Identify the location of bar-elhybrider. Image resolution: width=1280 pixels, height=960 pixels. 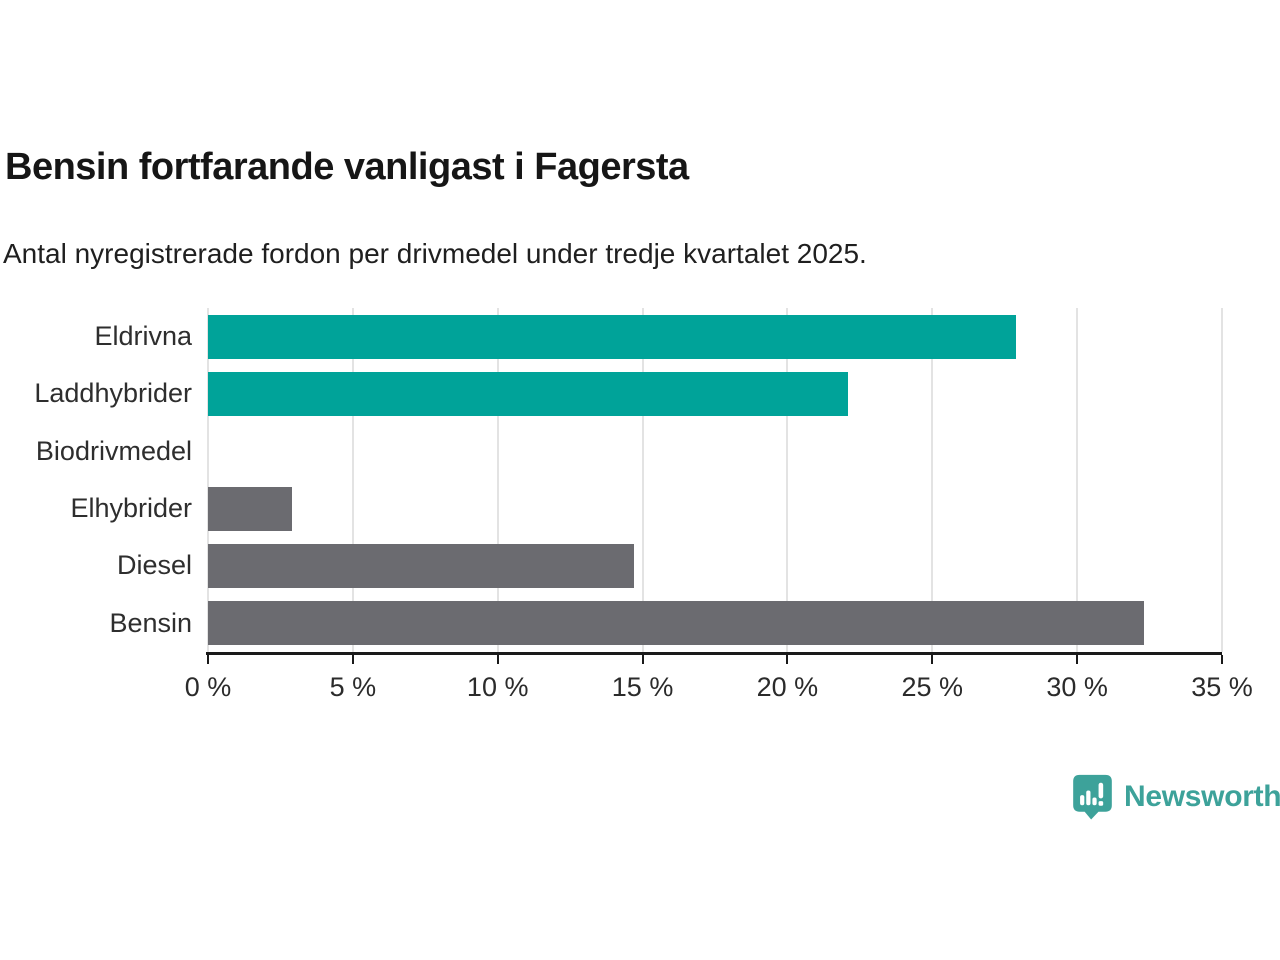
(250, 508).